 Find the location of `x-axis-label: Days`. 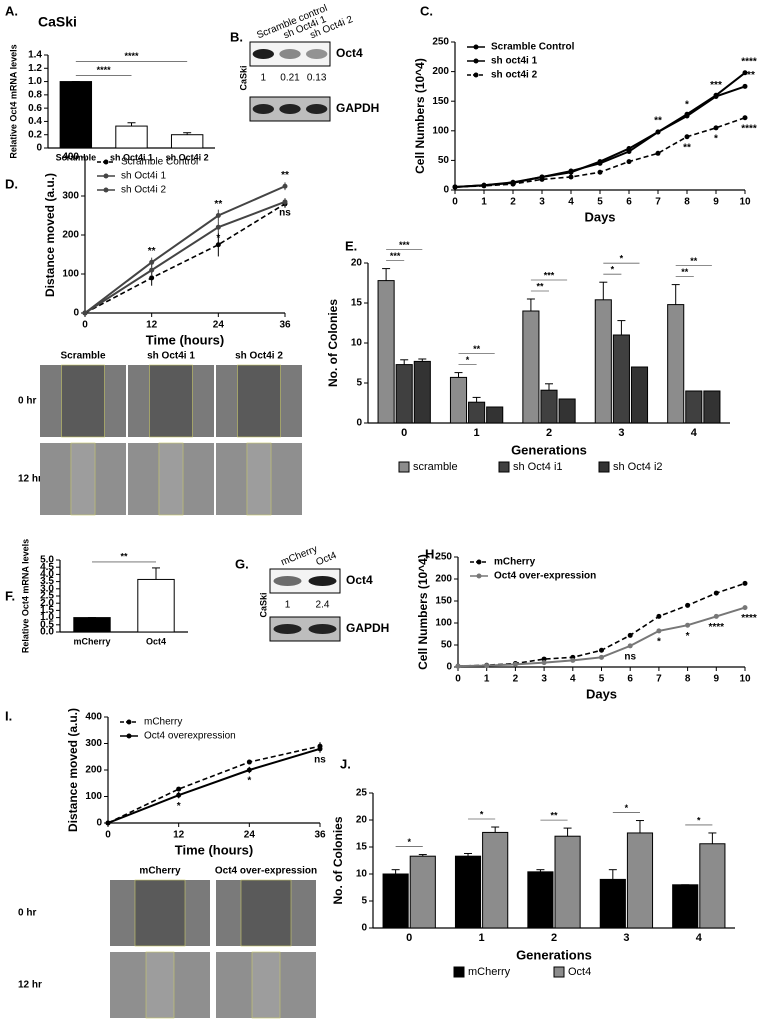

x-axis-label: Days is located at coordinates (599, 216).